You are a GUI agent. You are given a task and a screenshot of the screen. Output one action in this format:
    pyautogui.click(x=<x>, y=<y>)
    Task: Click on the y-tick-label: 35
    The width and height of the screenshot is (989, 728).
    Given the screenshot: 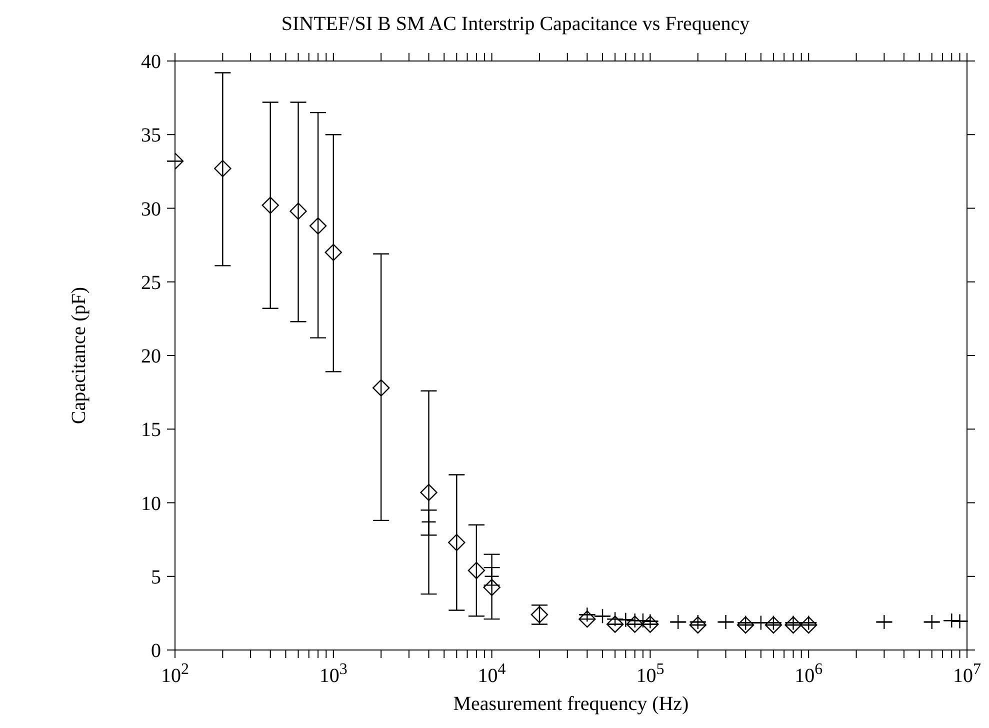 What is the action you would take?
    pyautogui.click(x=151, y=135)
    